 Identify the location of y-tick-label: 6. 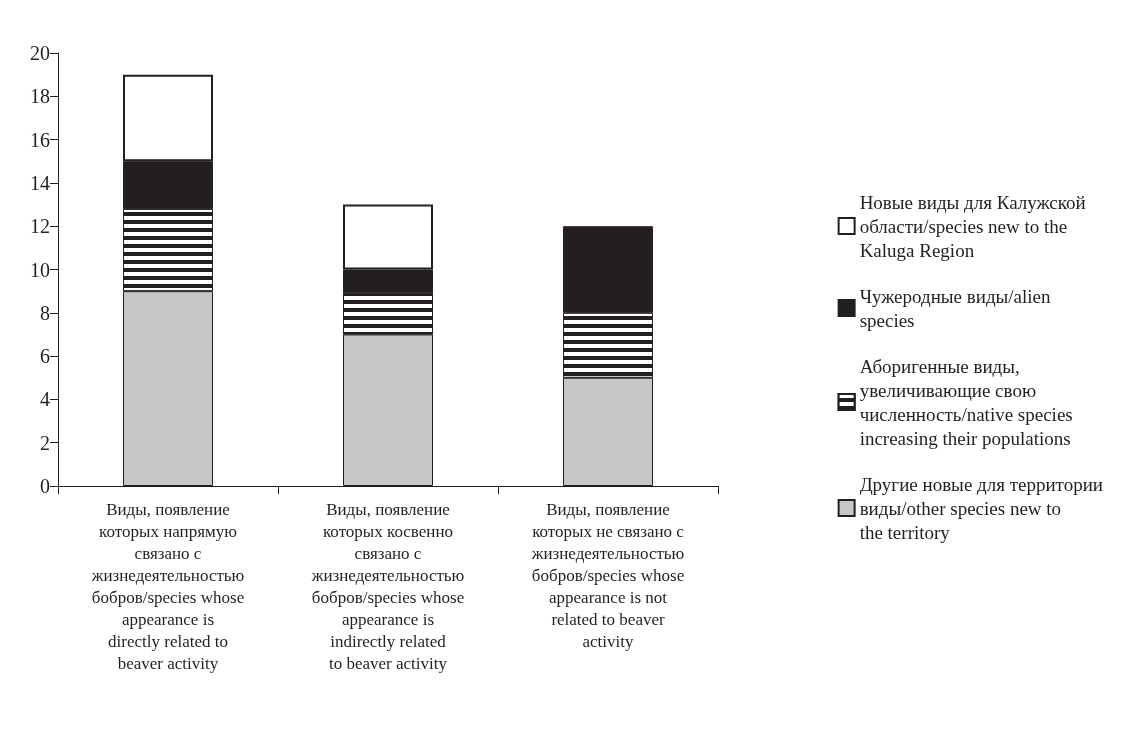
(45, 356).